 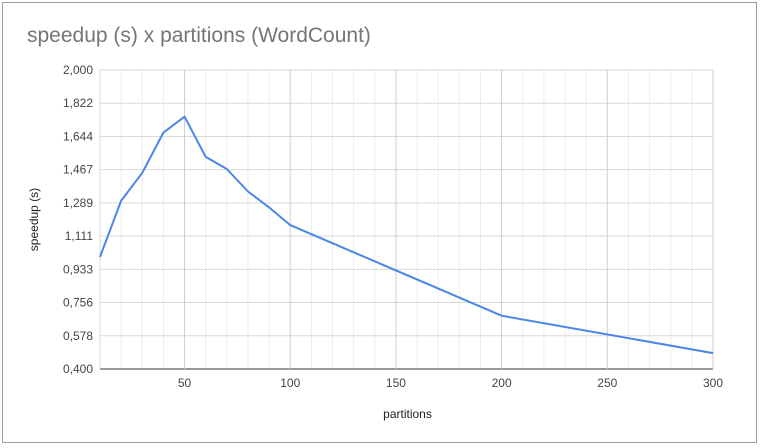 What do you see at coordinates (407, 414) in the screenshot?
I see `x-axis-label: partitions` at bounding box center [407, 414].